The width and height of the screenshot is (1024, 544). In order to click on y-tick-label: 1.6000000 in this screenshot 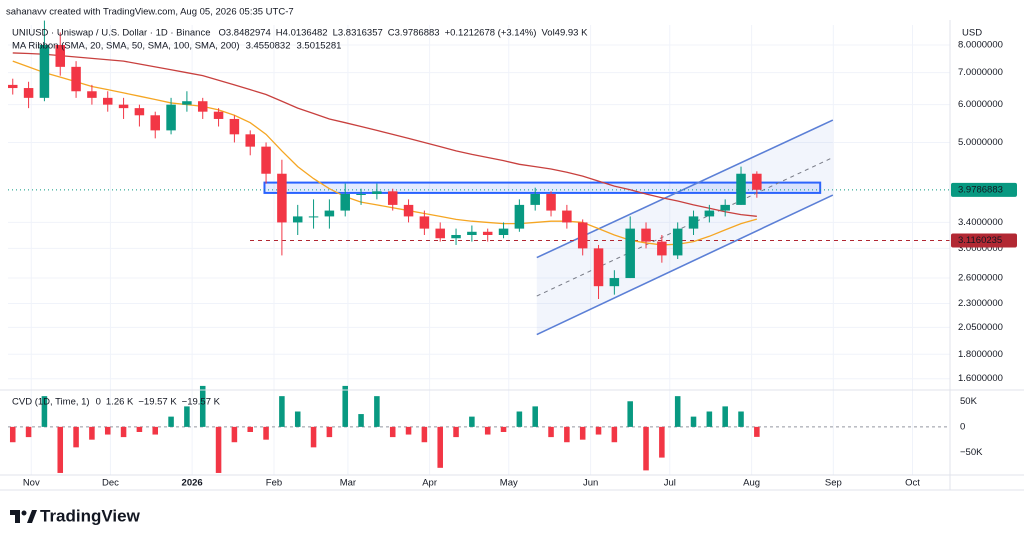, I will do `click(980, 378)`.